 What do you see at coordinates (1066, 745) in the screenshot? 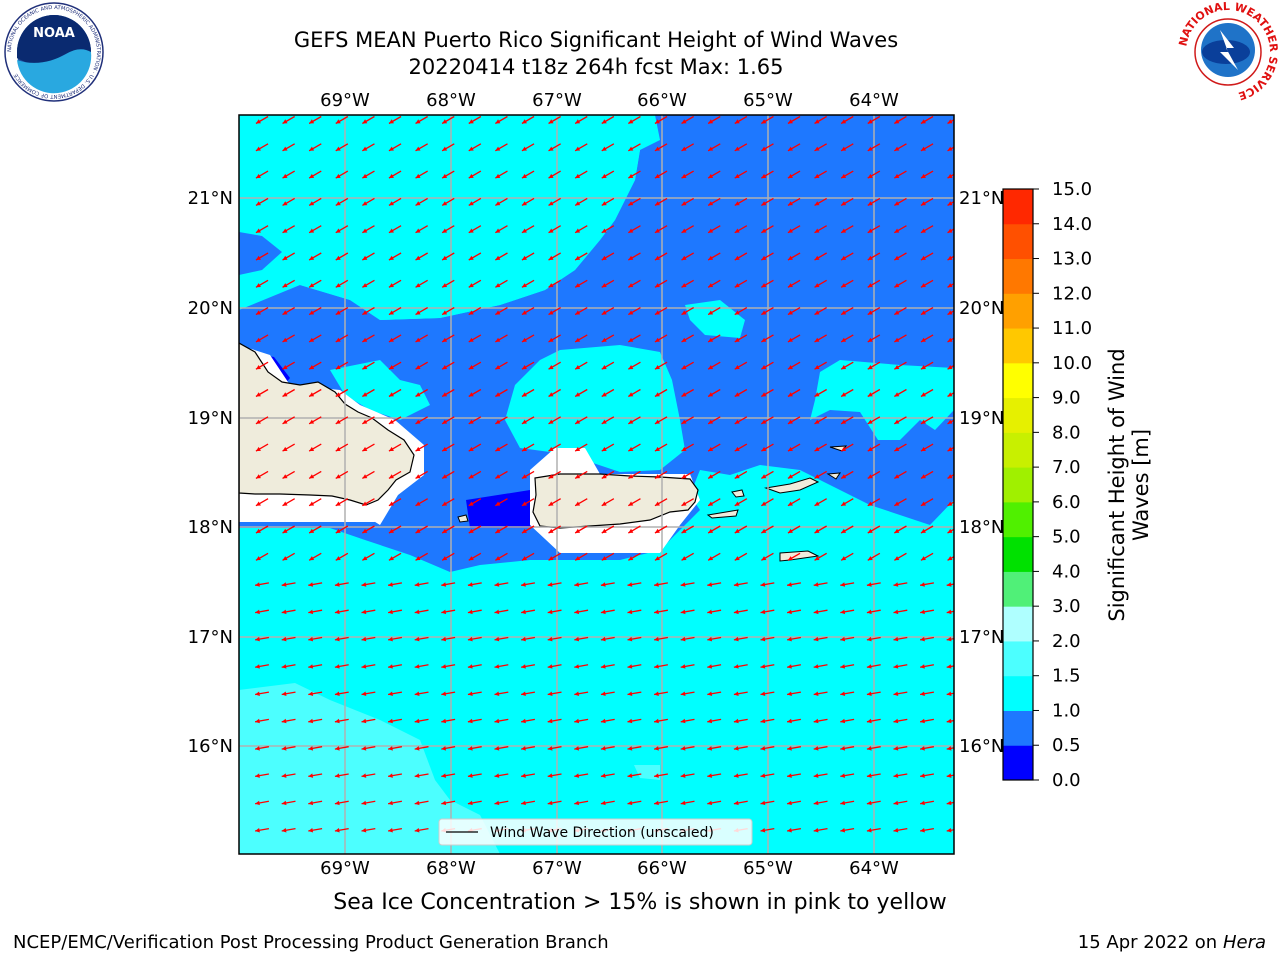
I see `colorbar-tick-label: 0.5` at bounding box center [1066, 745].